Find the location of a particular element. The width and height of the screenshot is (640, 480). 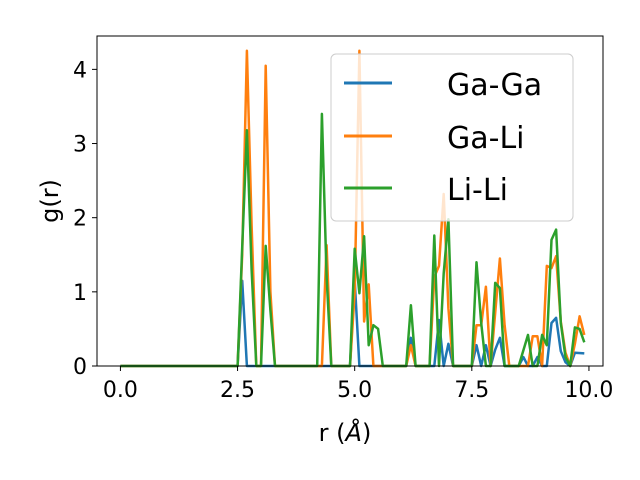

y-tick-label: 3 is located at coordinates (80, 145).